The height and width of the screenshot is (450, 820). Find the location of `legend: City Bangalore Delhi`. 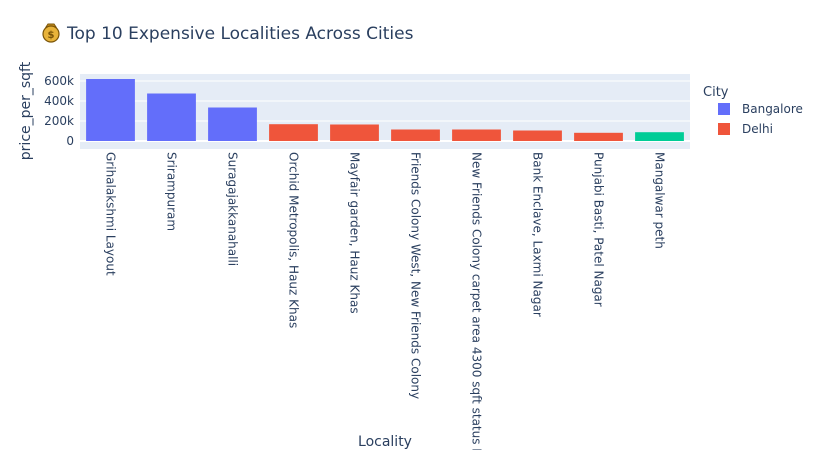

legend: City Bangalore Delhi is located at coordinates (753, 110).